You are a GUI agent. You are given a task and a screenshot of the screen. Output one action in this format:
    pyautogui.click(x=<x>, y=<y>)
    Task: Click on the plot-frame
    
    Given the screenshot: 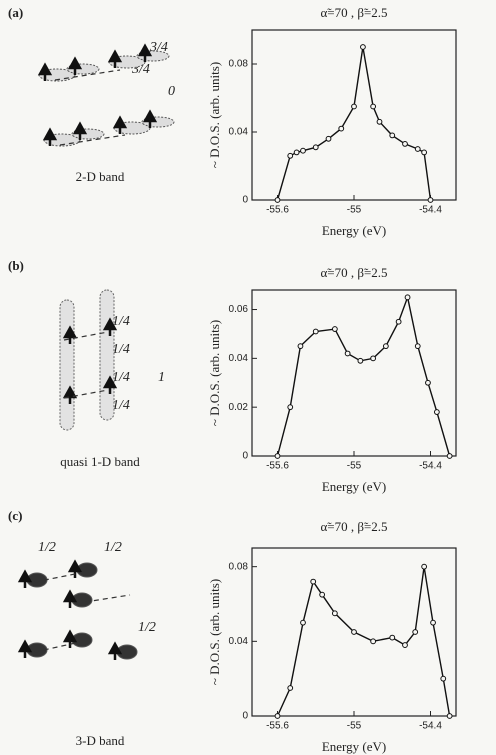 What is the action you would take?
    pyautogui.click(x=354, y=115)
    